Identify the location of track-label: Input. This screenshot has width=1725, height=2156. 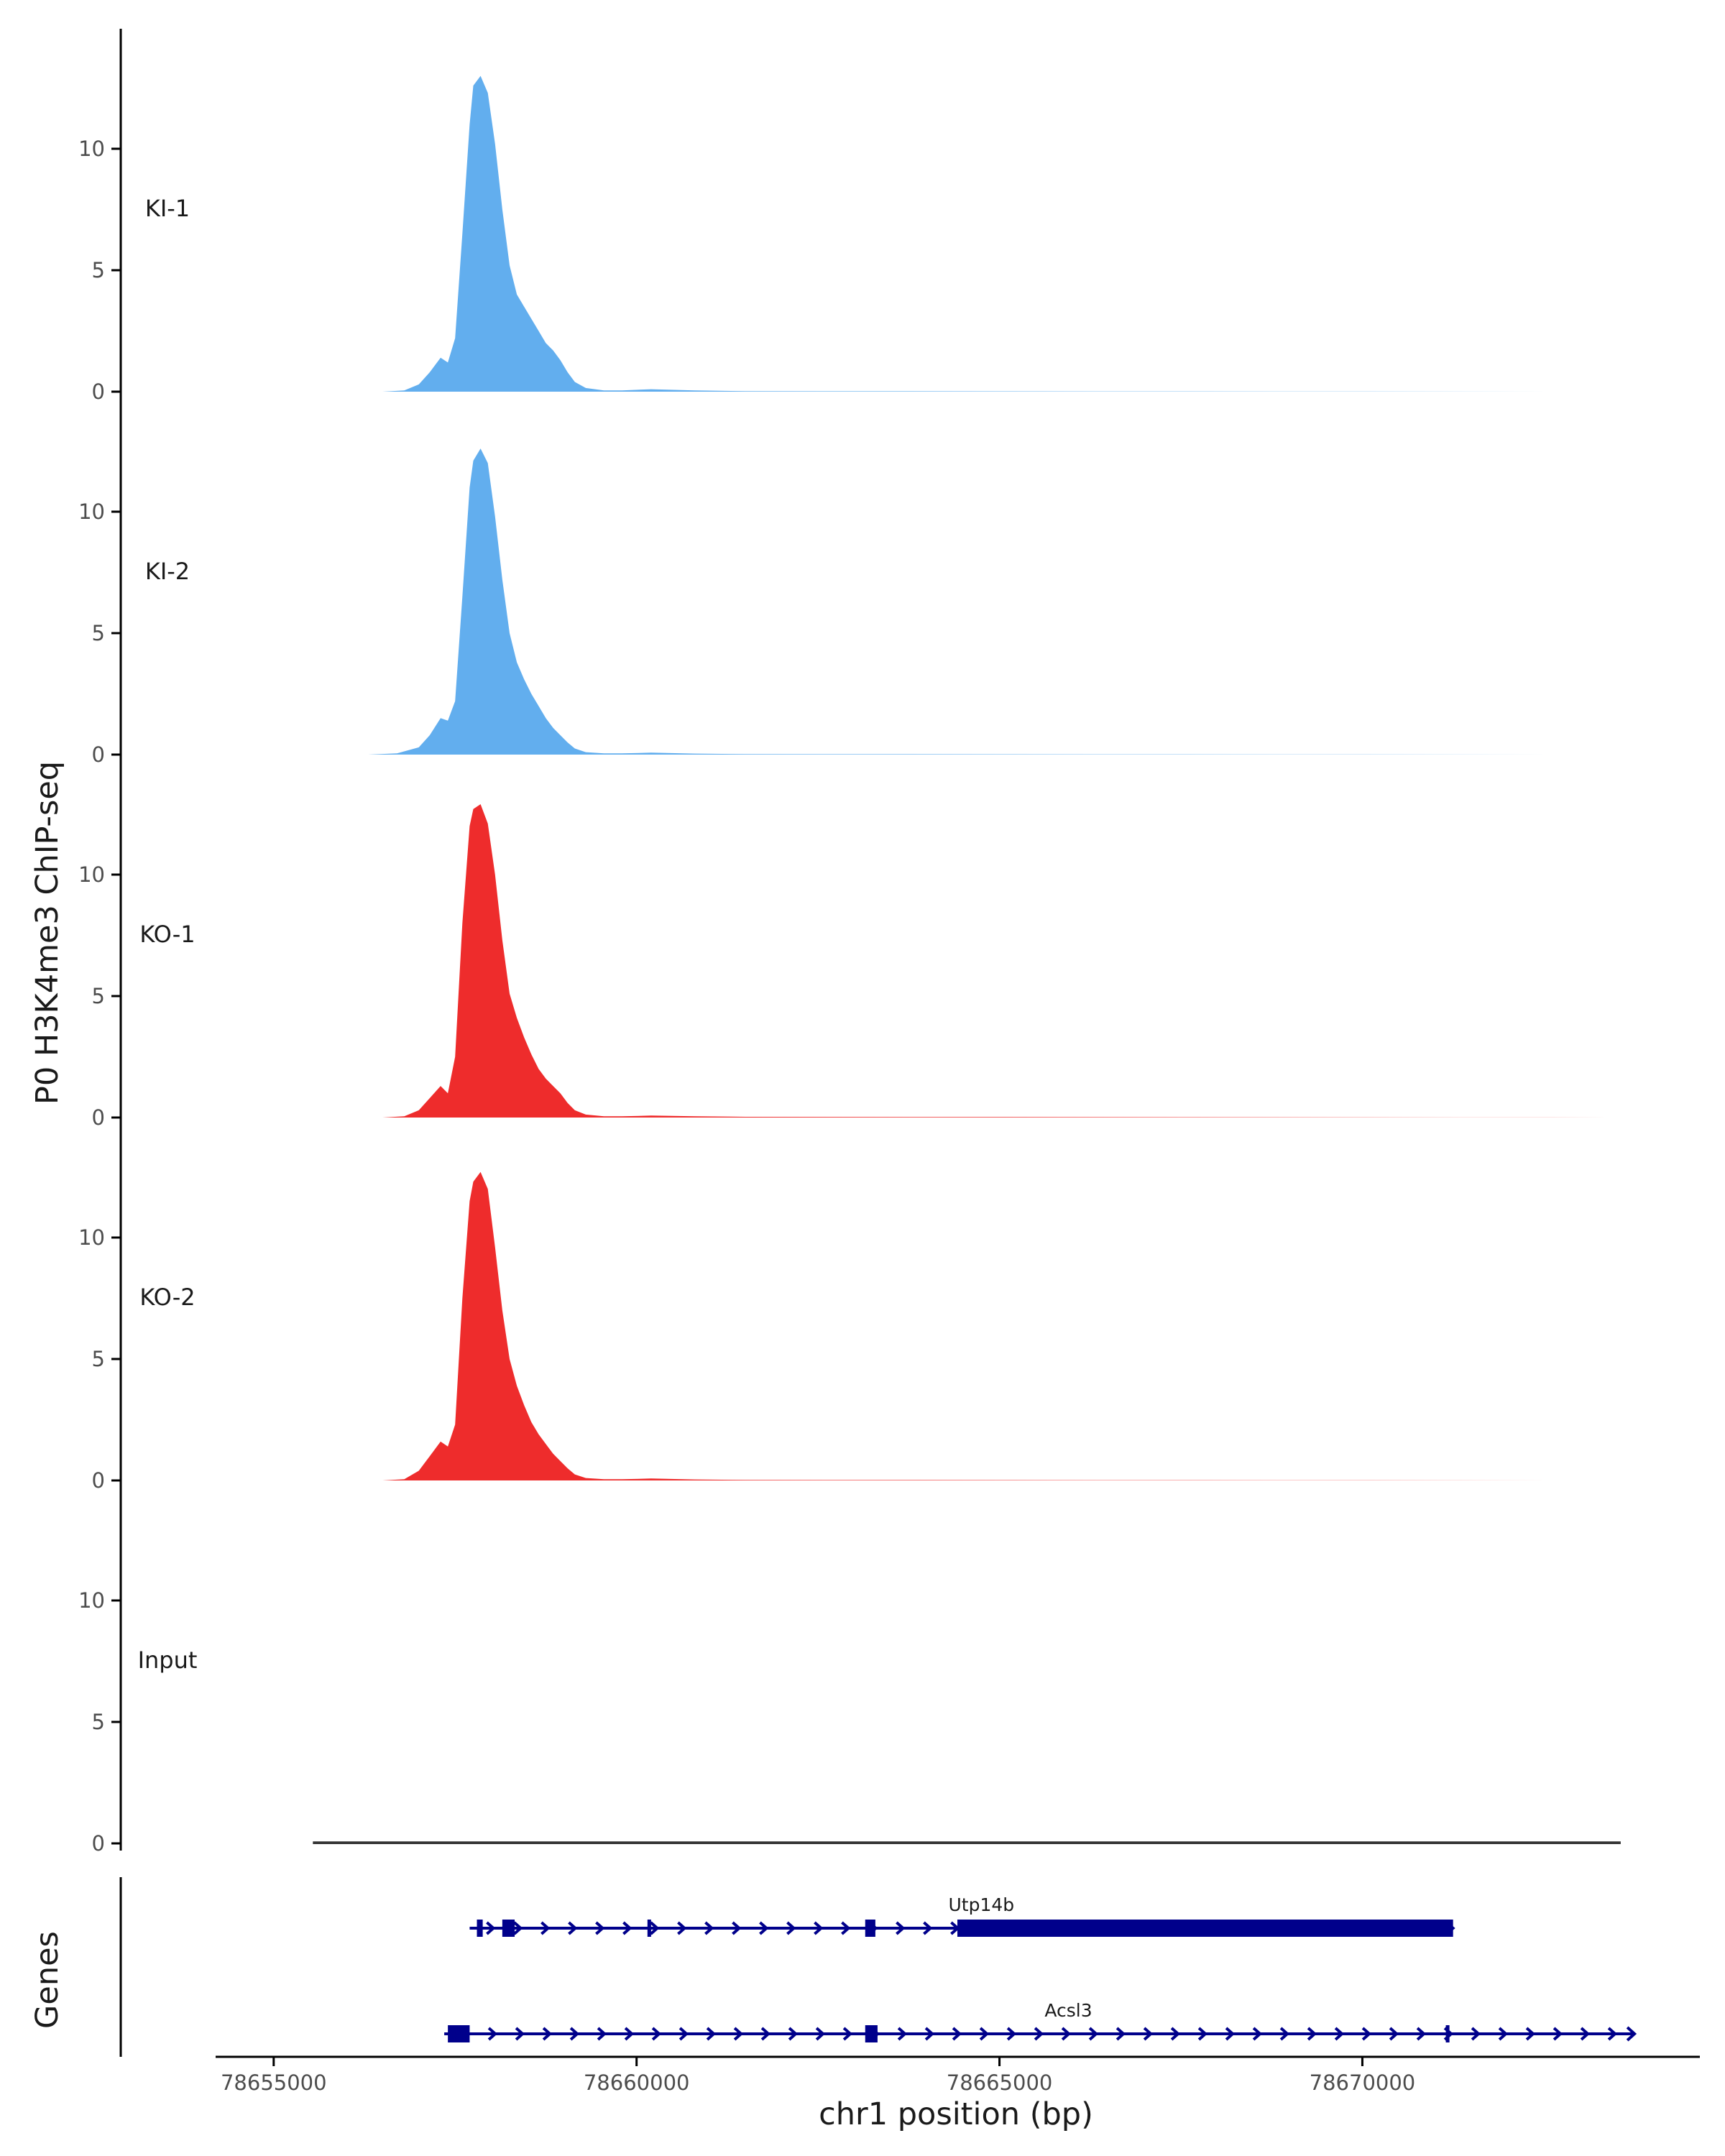
(168, 1660).